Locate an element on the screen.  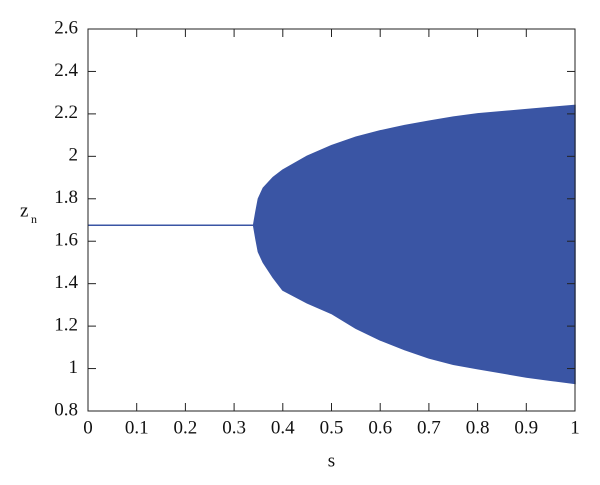
y-tick-label: 1.4 is located at coordinates (66, 282).